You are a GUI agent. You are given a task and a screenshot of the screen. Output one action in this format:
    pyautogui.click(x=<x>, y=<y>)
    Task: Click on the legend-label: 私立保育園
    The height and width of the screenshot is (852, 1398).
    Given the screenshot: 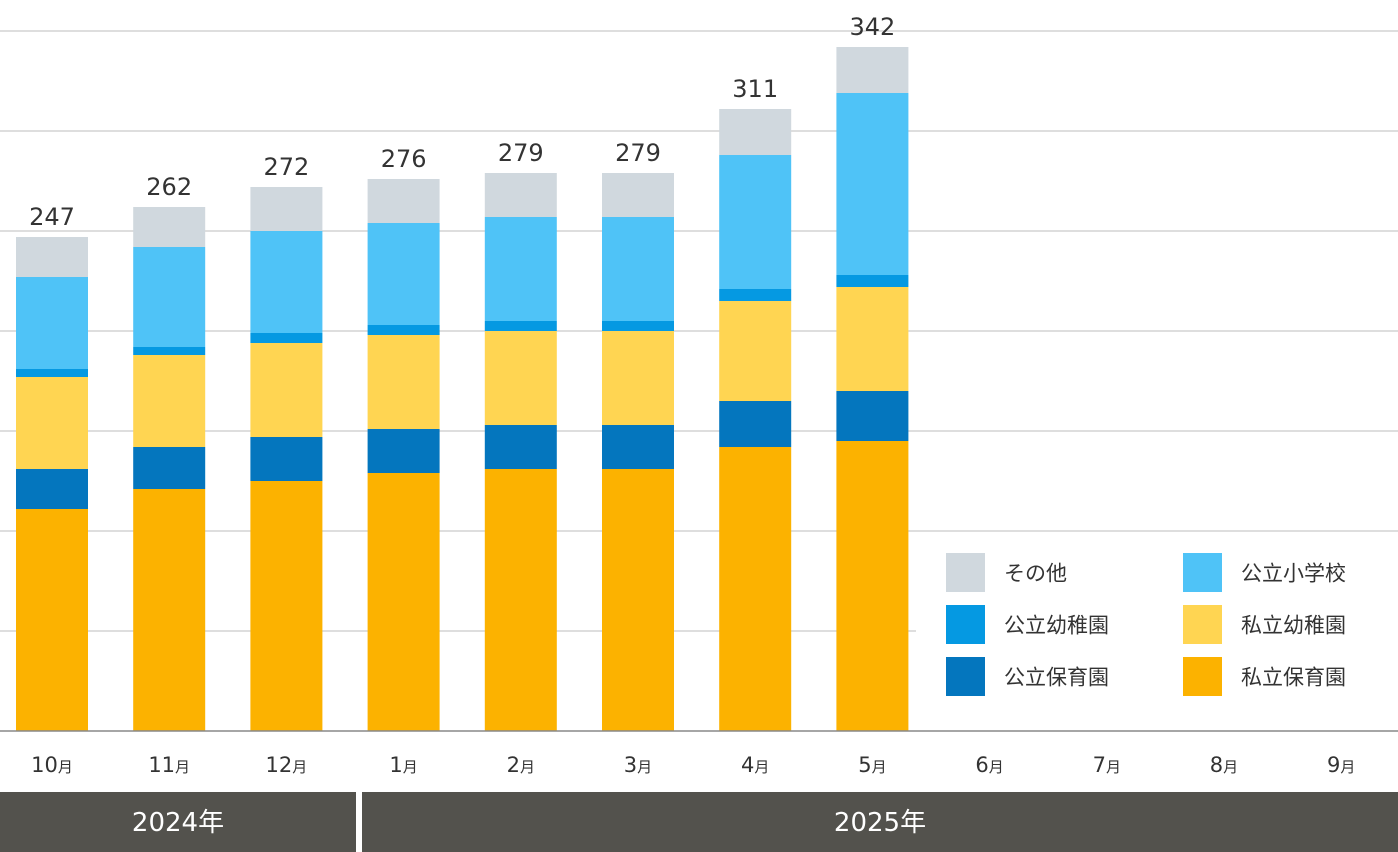 What is the action you would take?
    pyautogui.click(x=1293, y=678)
    